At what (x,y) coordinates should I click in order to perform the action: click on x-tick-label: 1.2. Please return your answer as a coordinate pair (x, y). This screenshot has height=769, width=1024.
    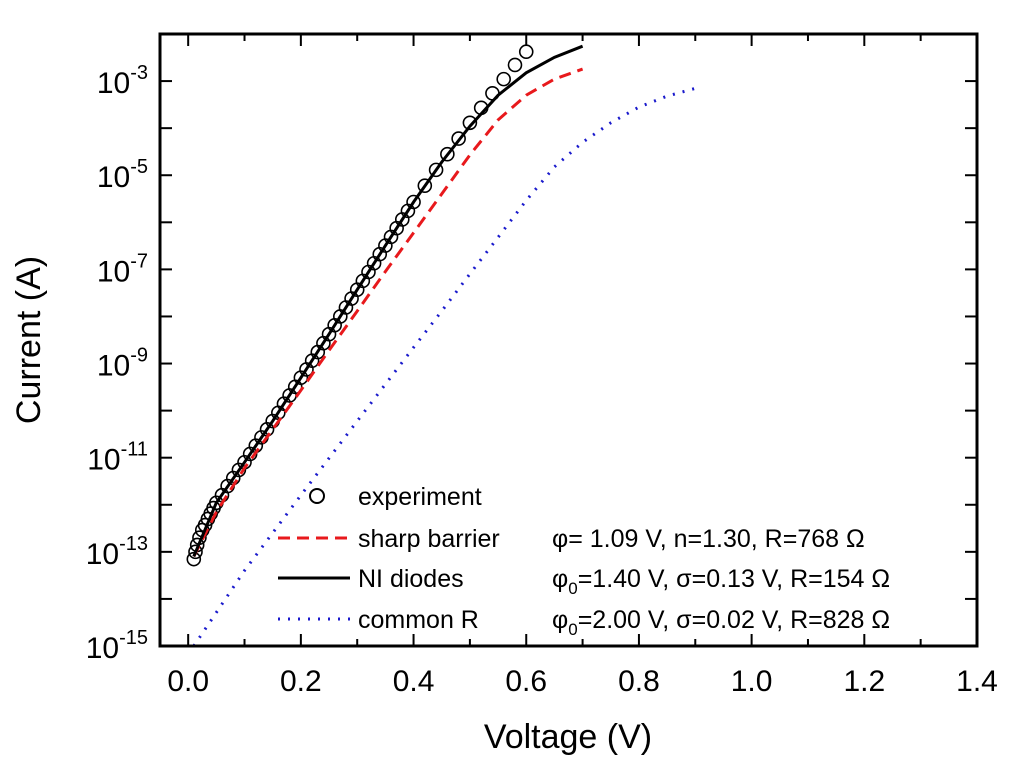
    Looking at the image, I should click on (864, 681).